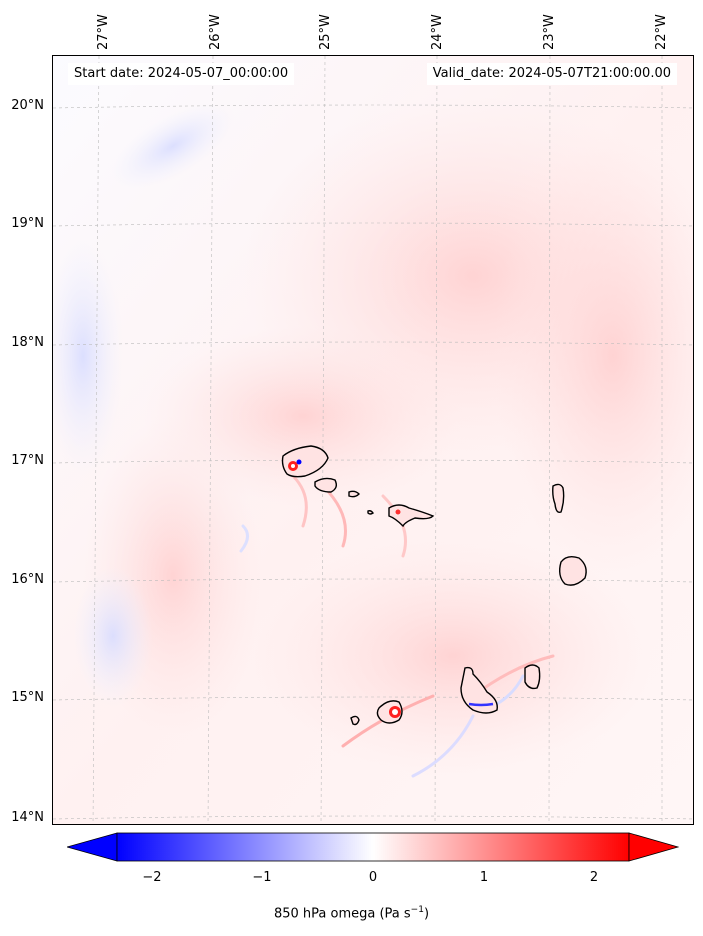  Describe the element at coordinates (479, 690) in the screenshot. I see `island-santiago` at that location.